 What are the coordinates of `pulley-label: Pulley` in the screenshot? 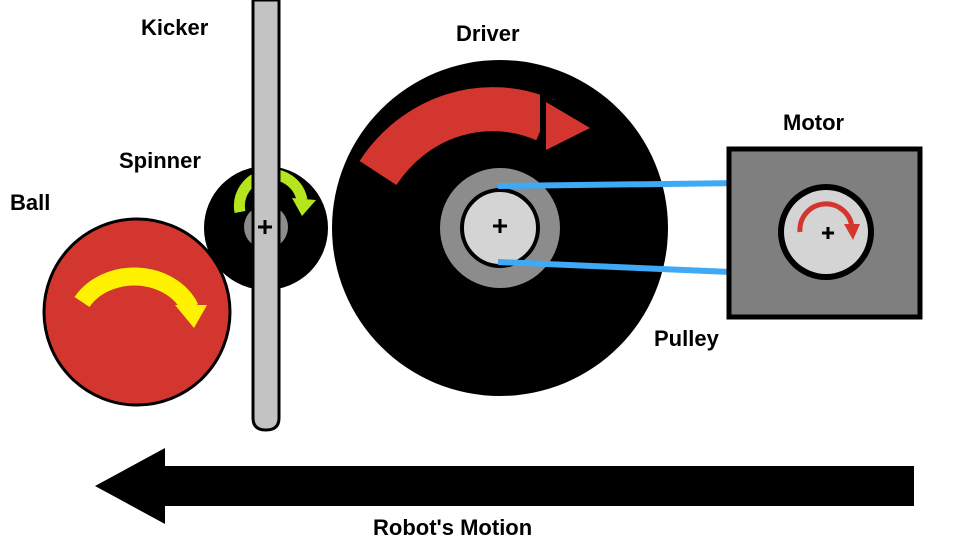 It's located at (687, 338).